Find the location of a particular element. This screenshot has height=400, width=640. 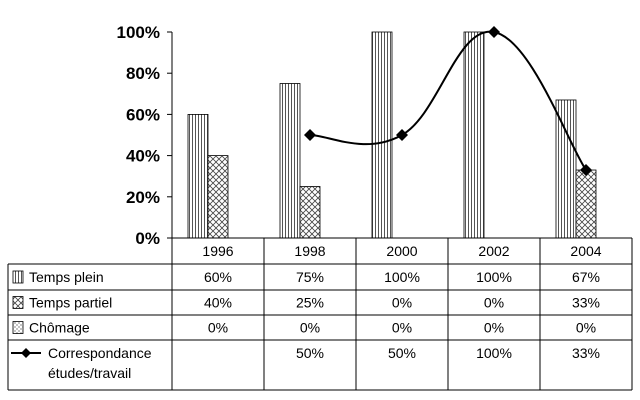

data-label: 60% is located at coordinates (218, 277).